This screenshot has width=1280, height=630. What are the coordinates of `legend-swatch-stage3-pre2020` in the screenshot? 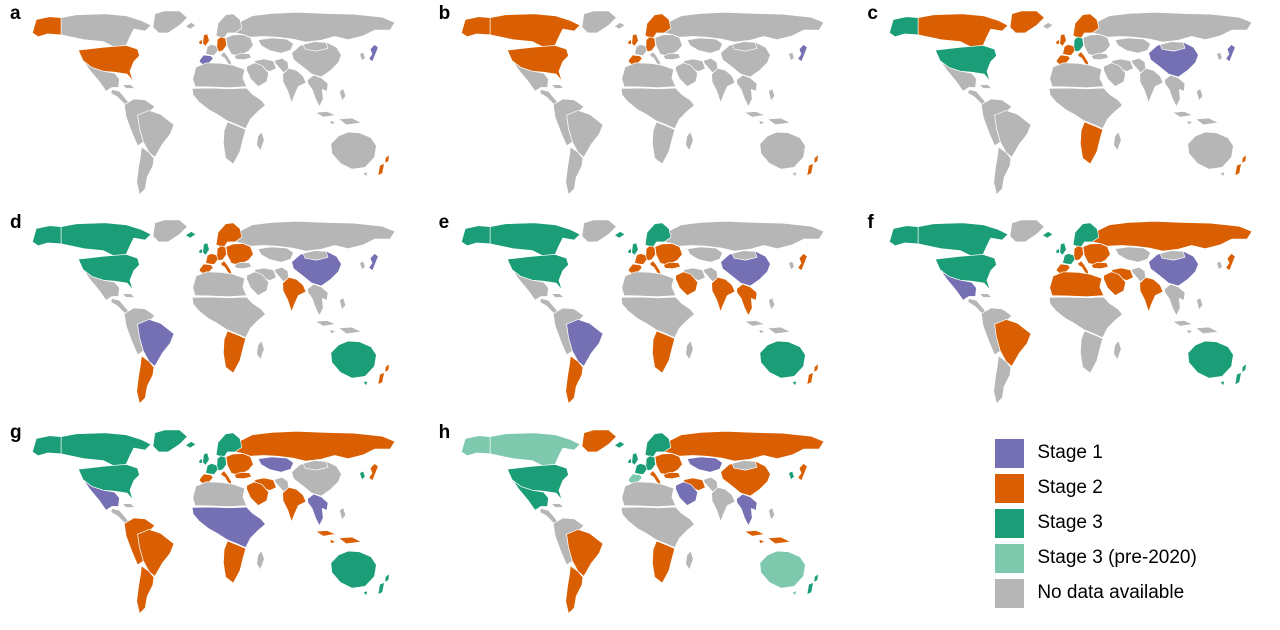 It's located at (1010, 558).